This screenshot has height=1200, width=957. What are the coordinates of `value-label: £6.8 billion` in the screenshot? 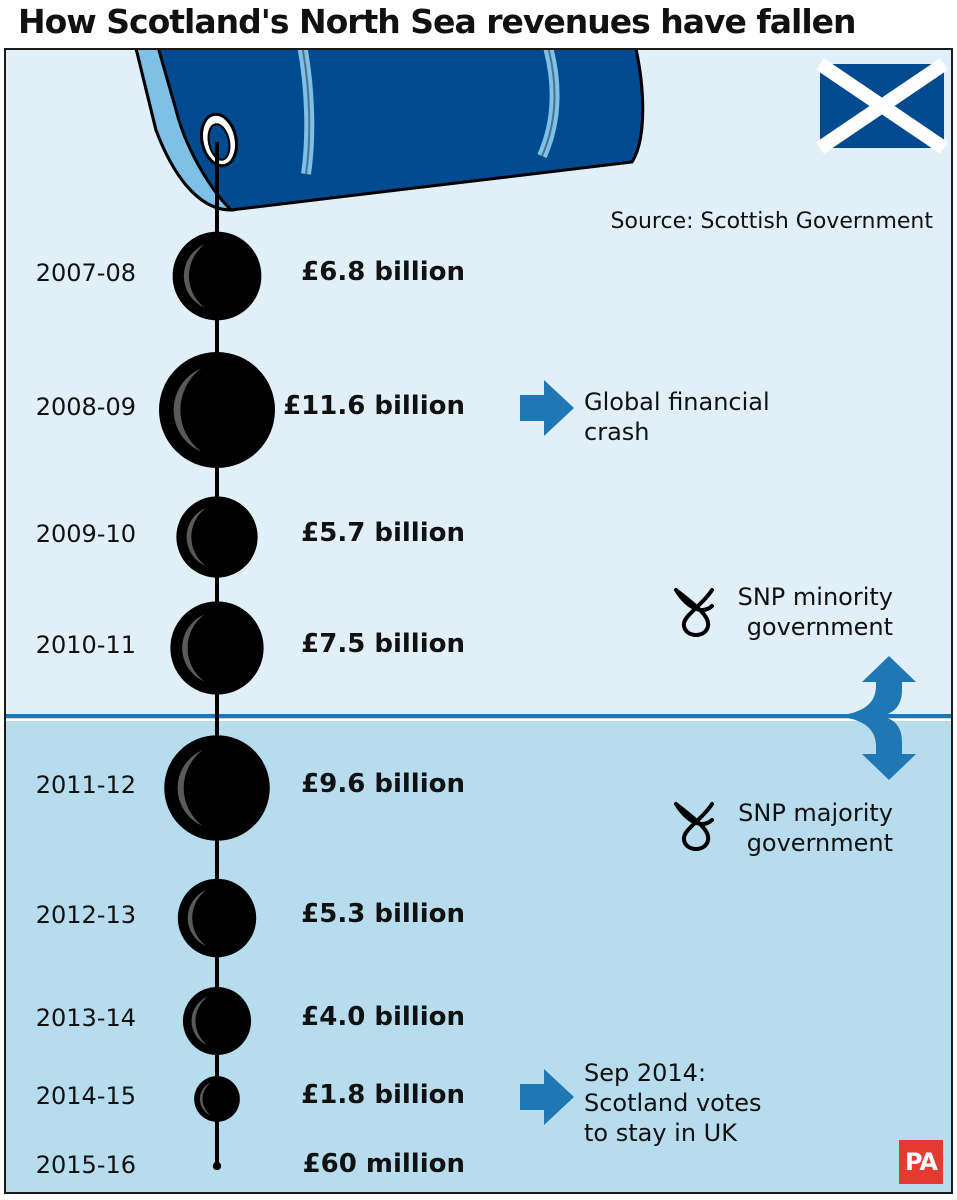 It's located at (383, 272).